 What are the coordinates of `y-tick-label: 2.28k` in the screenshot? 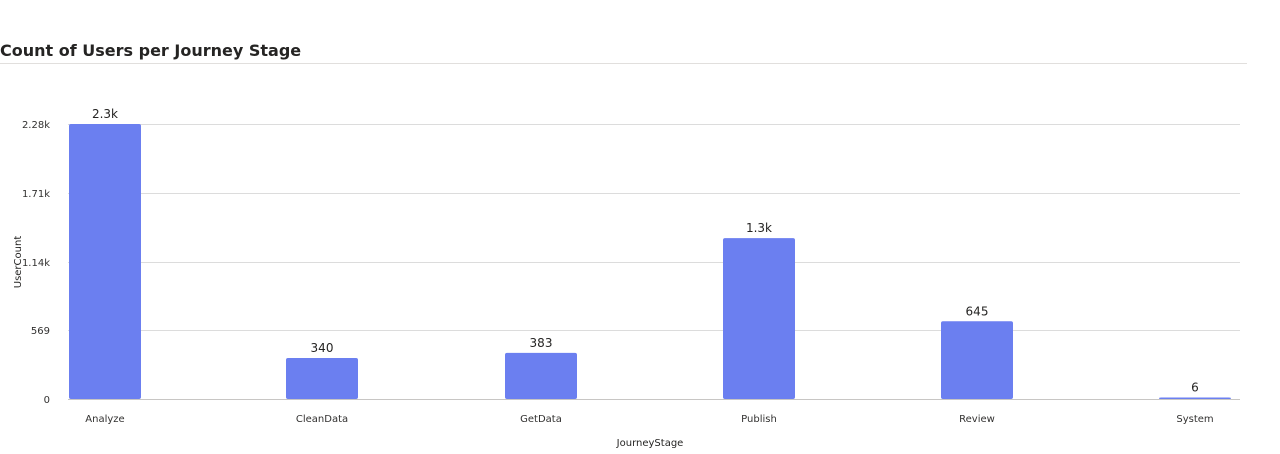 It's located at (36, 125).